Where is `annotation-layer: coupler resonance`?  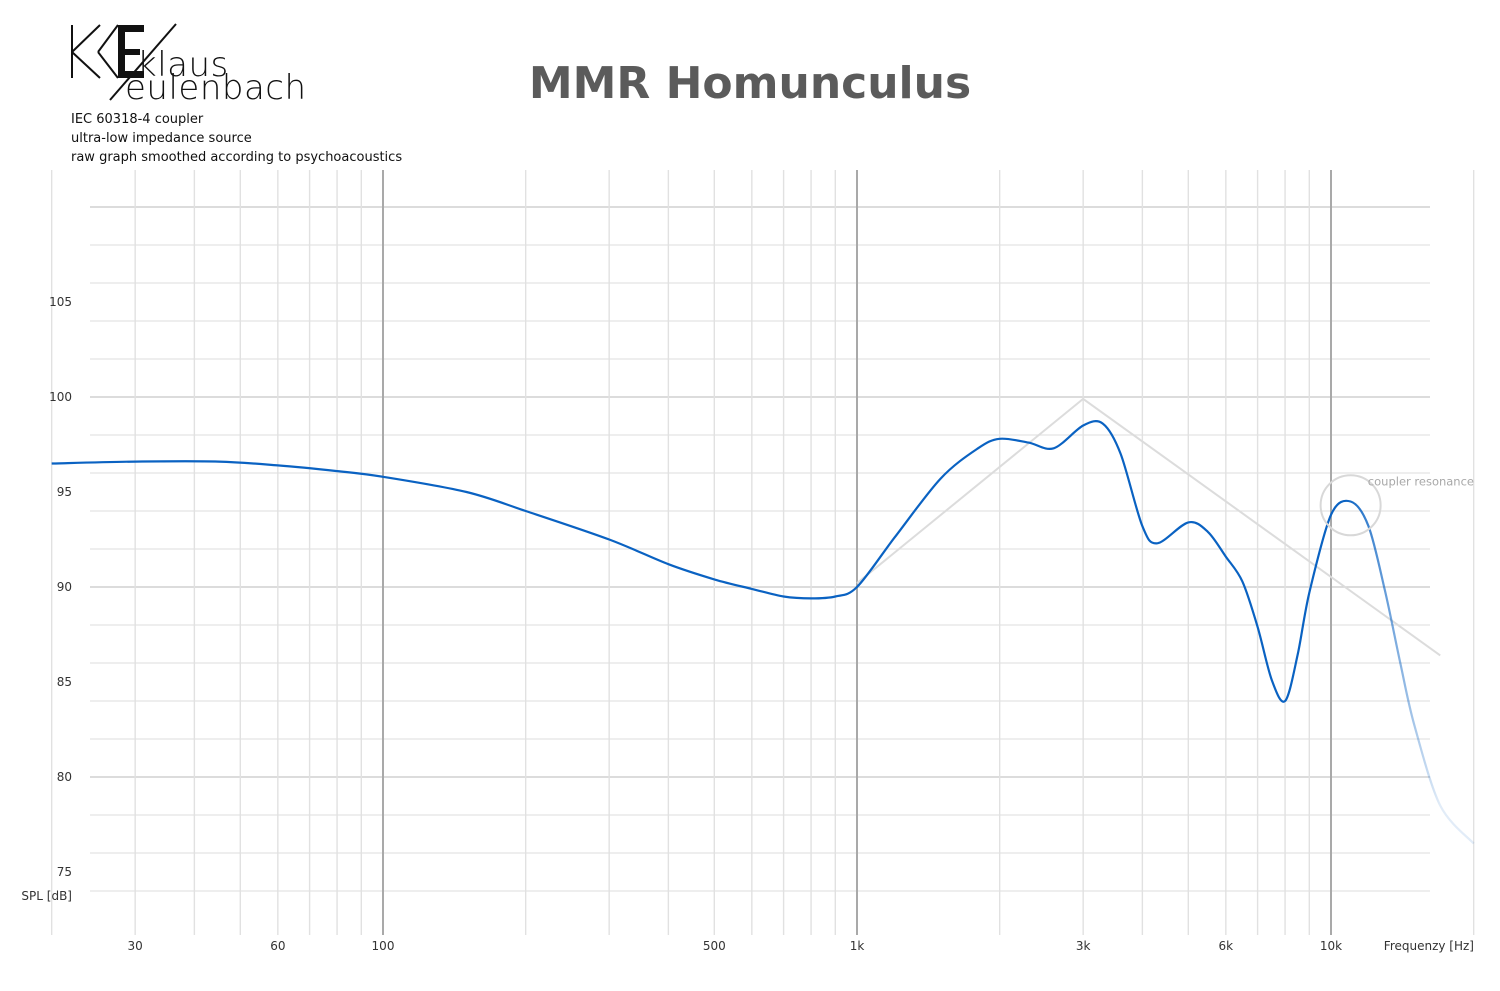
annotation-layer: coupler resonance is located at coordinates (1396, 505).